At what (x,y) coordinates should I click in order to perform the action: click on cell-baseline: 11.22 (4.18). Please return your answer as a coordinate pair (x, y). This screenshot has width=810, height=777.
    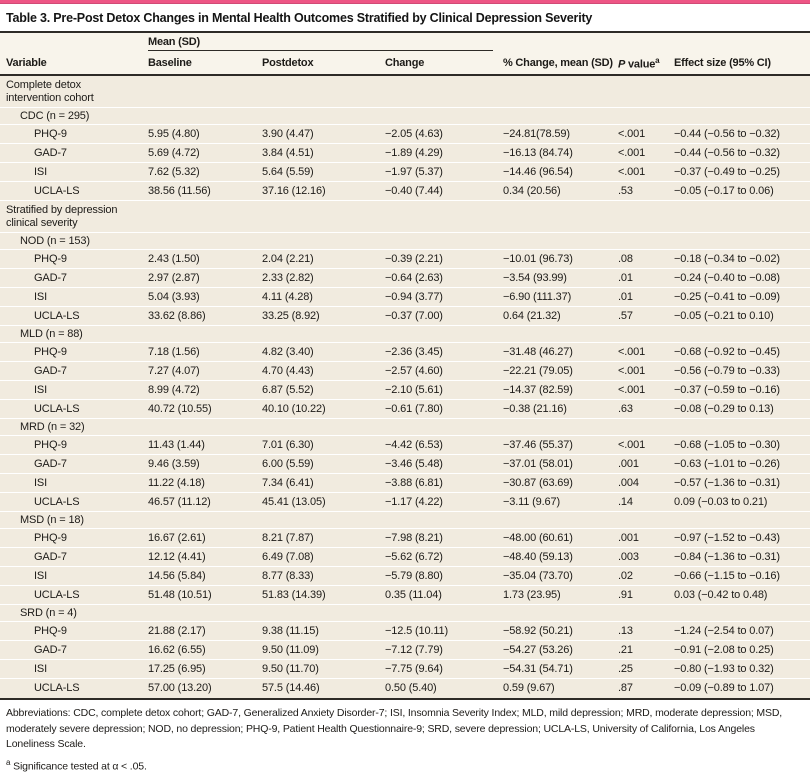
    Looking at the image, I should click on (176, 482).